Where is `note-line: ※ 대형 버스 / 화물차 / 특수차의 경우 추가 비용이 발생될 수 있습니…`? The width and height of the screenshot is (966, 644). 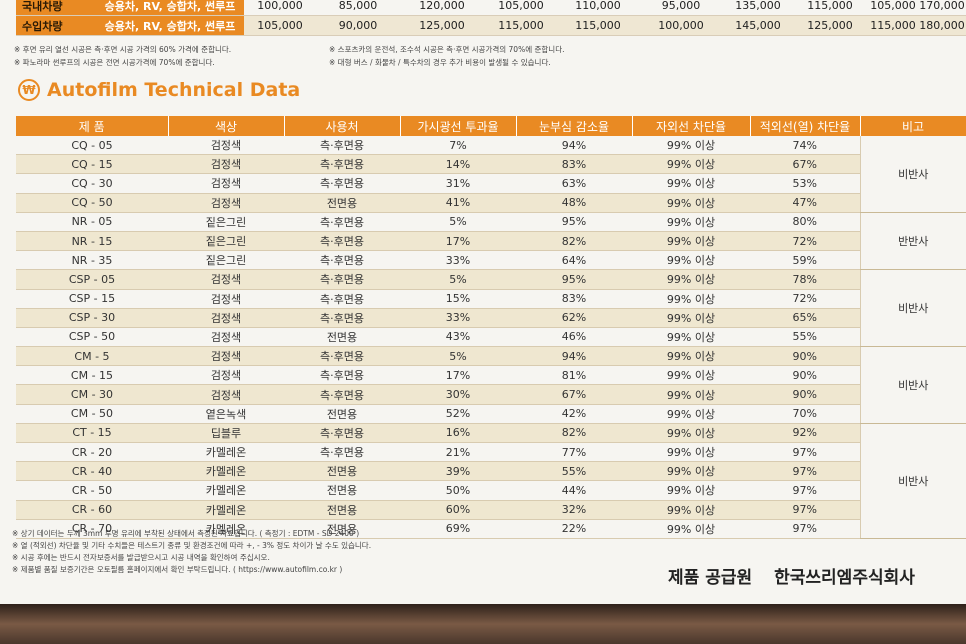 note-line: ※ 대형 버스 / 화물차 / 특수차의 경우 추가 비용이 발생될 수 있습니… is located at coordinates (440, 62).